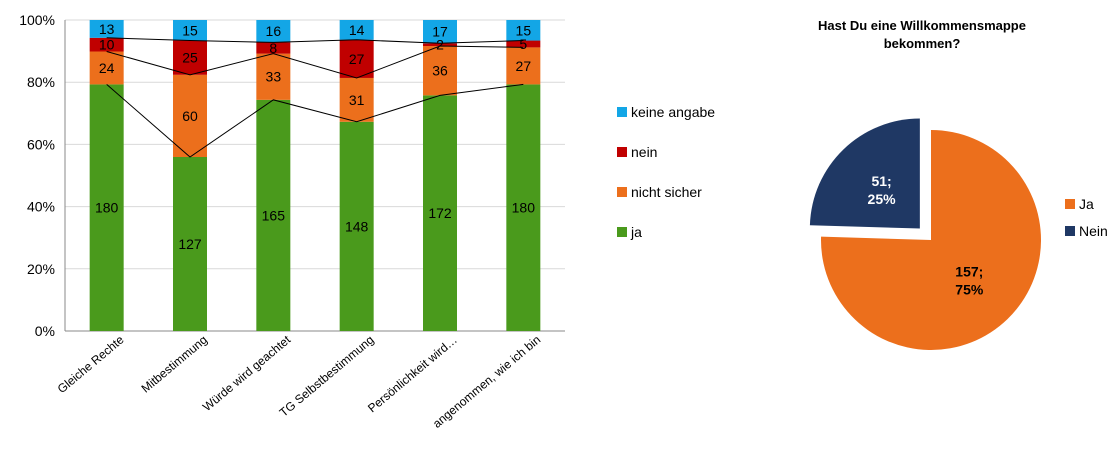 Image resolution: width=1120 pixels, height=461 pixels. Describe the element at coordinates (41, 144) in the screenshot. I see `y-tick-label: 60%` at that location.